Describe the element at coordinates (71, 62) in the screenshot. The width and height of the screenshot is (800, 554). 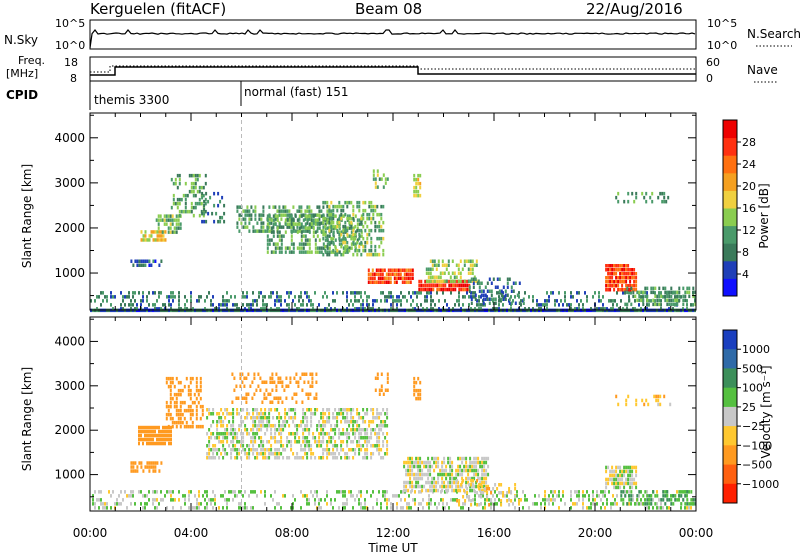
I see `freq-tick-high: 18` at that location.